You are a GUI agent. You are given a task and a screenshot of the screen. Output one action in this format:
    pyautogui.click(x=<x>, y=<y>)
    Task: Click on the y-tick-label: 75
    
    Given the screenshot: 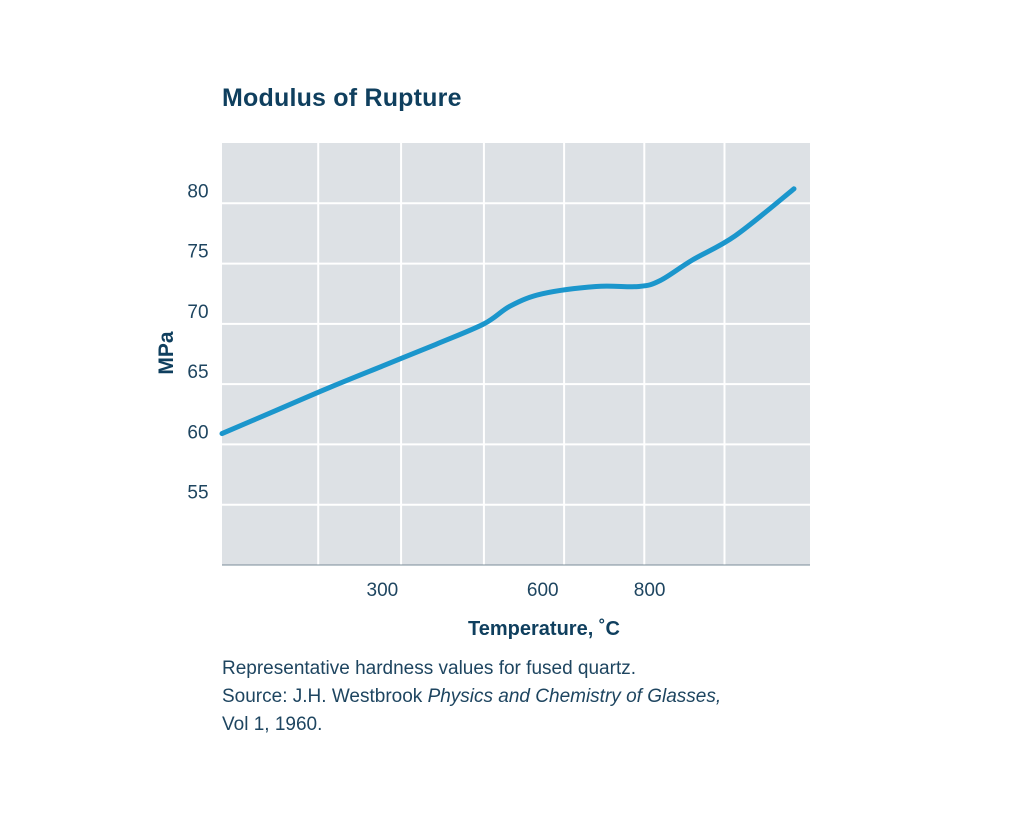 What is the action you would take?
    pyautogui.click(x=197, y=252)
    